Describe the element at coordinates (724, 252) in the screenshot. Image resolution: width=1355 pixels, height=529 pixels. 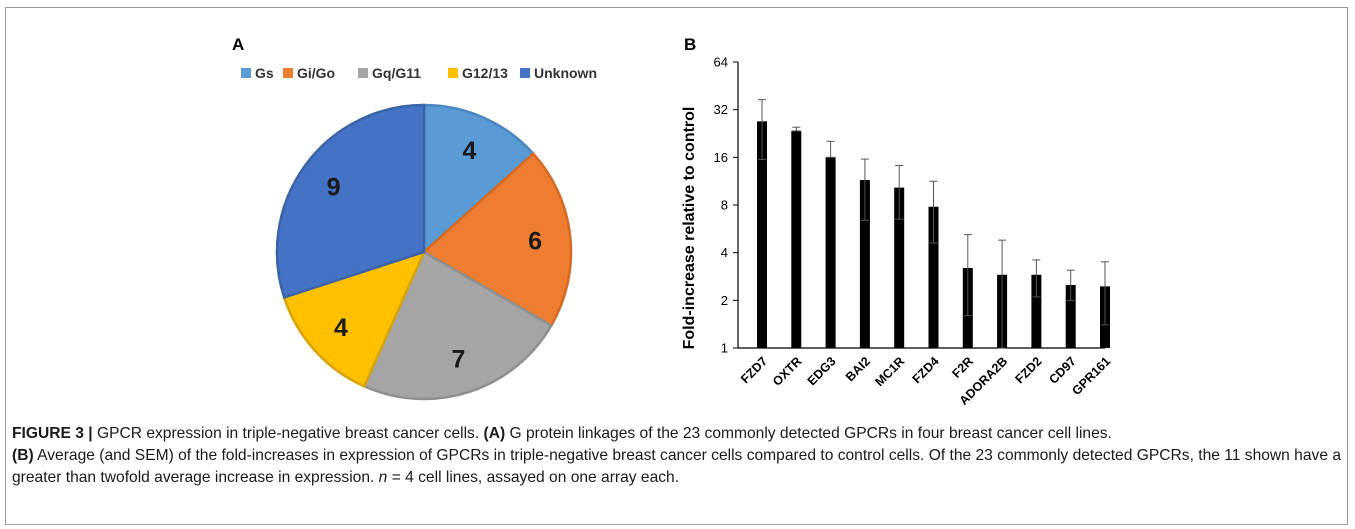
I see `y-tick-label: 4` at that location.